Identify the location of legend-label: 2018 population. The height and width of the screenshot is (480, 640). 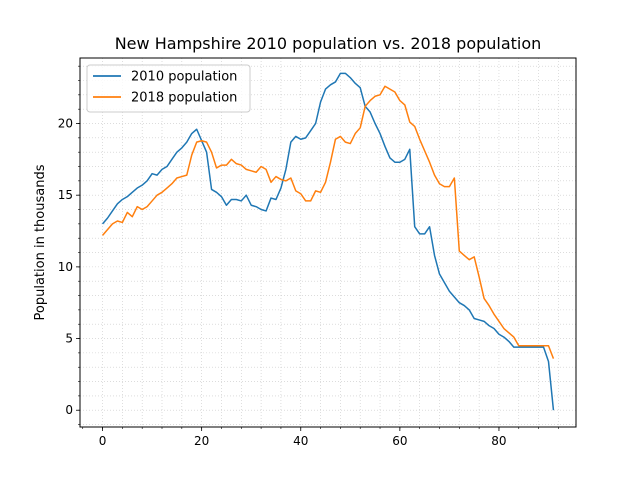
(184, 98).